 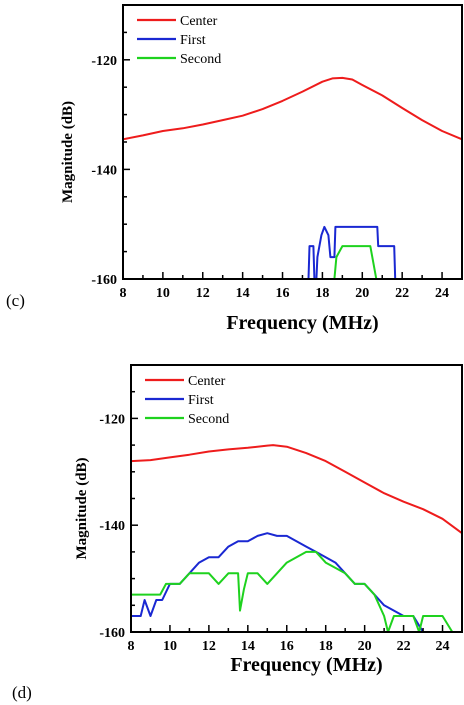 I want to click on panel-label: (c), so click(x=15, y=300).